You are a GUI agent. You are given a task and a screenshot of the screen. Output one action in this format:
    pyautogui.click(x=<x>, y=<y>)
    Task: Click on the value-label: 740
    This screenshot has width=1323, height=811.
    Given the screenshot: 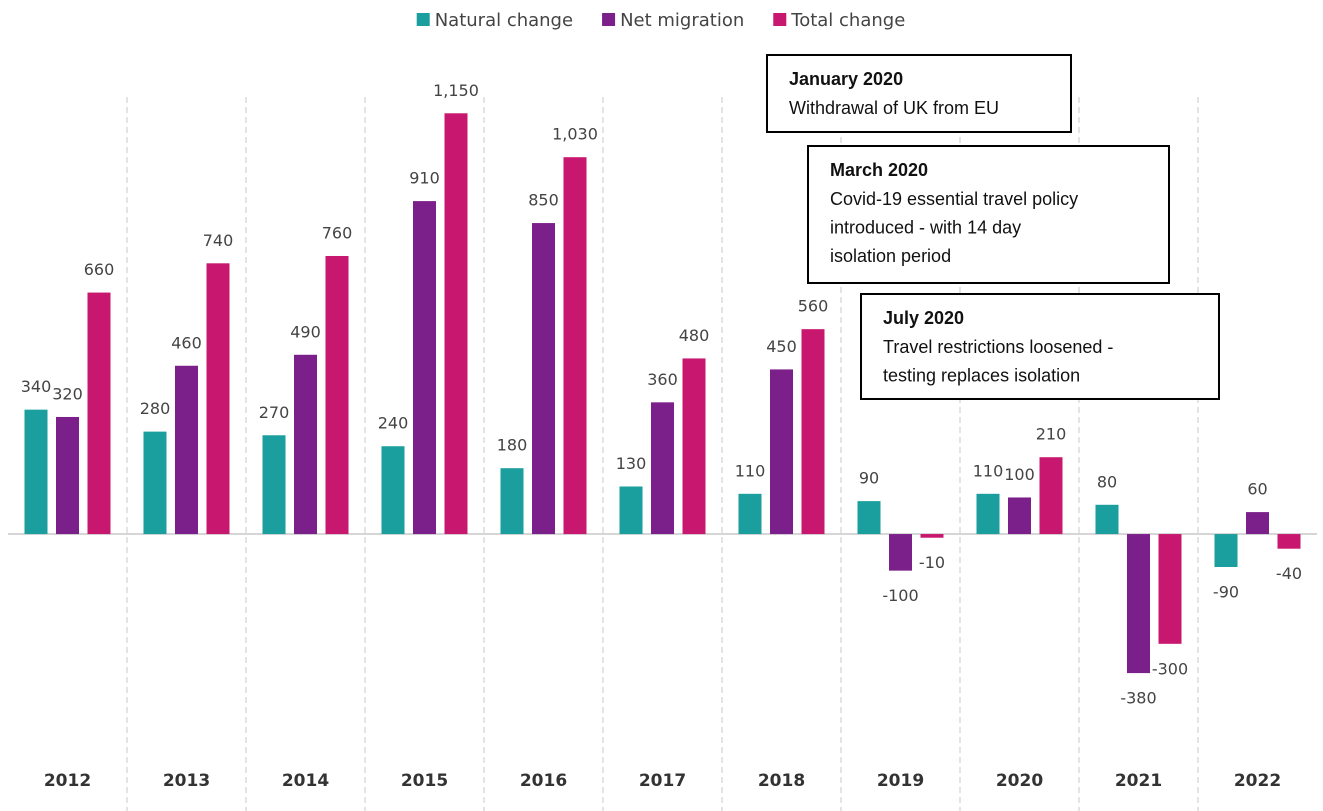 What is the action you would take?
    pyautogui.click(x=218, y=240)
    